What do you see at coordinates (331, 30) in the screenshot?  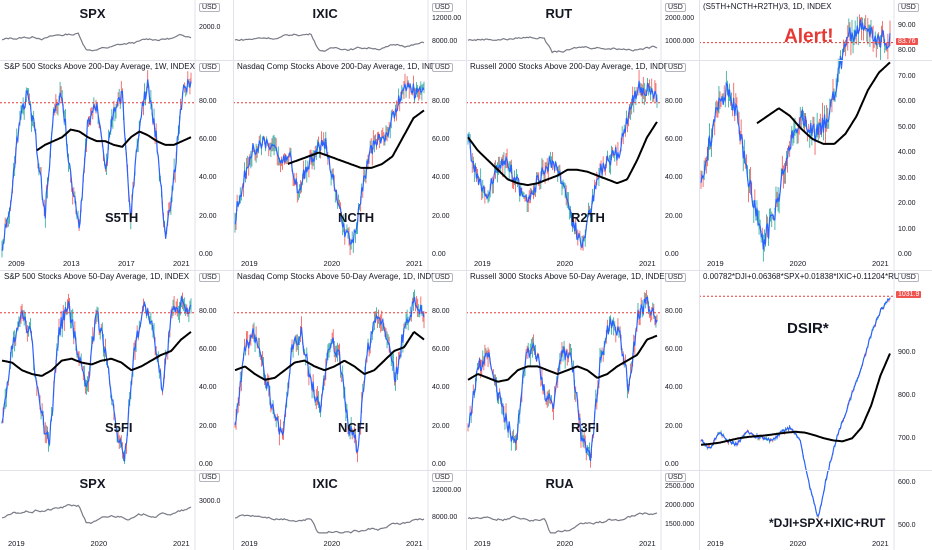 I see `plot-ixic-top` at bounding box center [331, 30].